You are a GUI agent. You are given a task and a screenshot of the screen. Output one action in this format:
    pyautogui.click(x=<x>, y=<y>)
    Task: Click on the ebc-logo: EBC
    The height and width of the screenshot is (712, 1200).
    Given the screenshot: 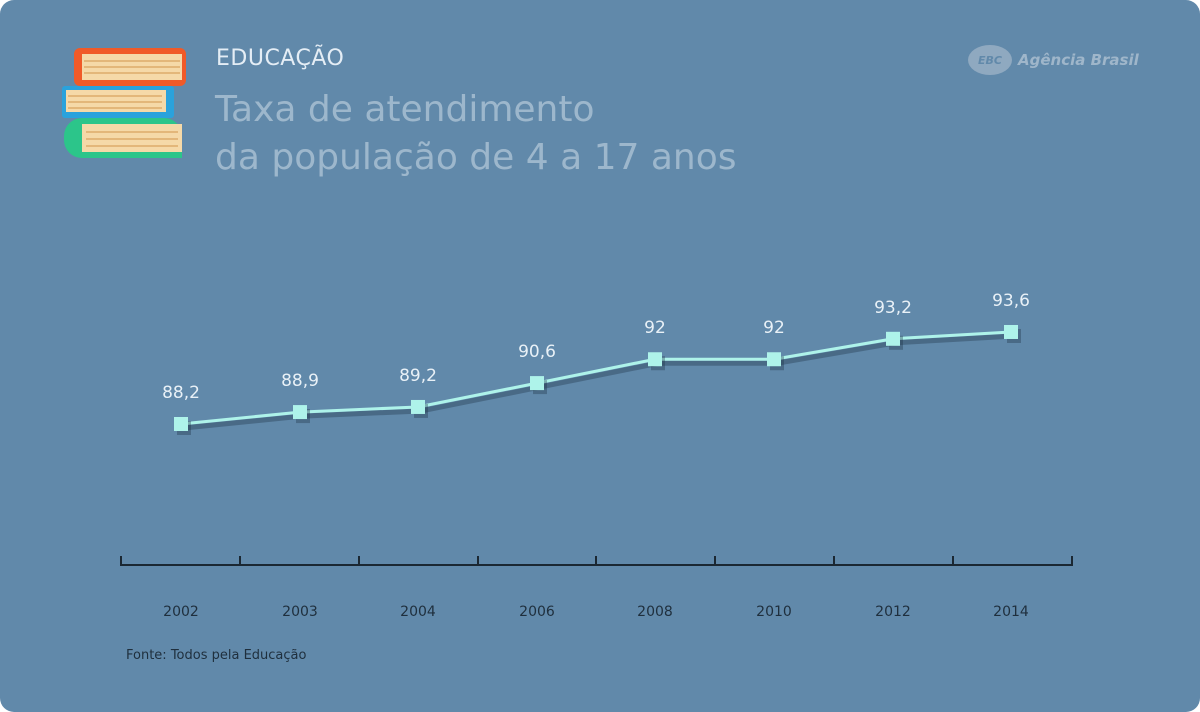 What is the action you would take?
    pyautogui.click(x=990, y=60)
    